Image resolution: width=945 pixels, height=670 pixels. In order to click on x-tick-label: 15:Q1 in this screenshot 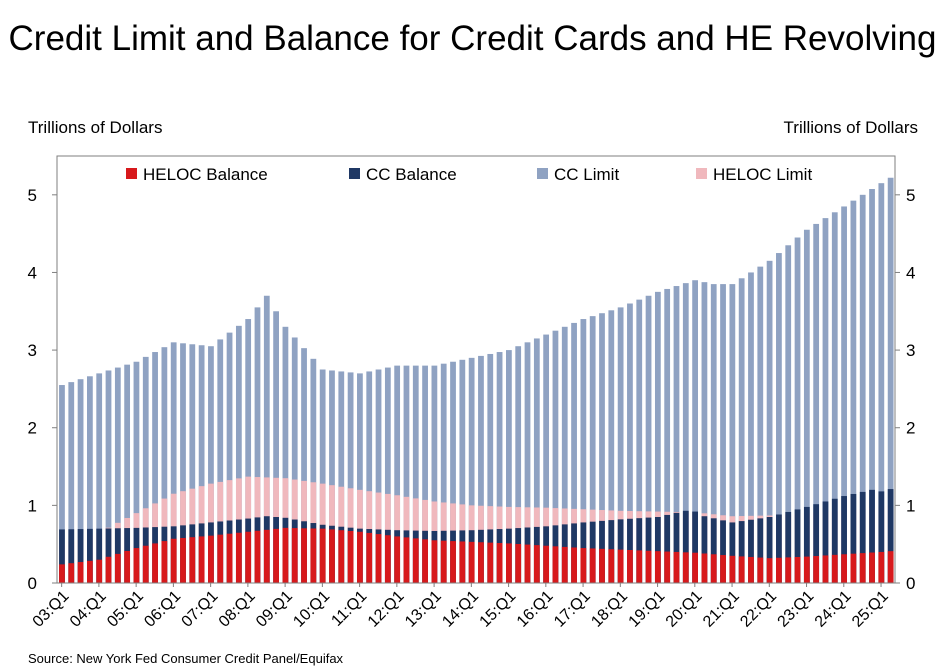, I will do `click(498, 609)`.